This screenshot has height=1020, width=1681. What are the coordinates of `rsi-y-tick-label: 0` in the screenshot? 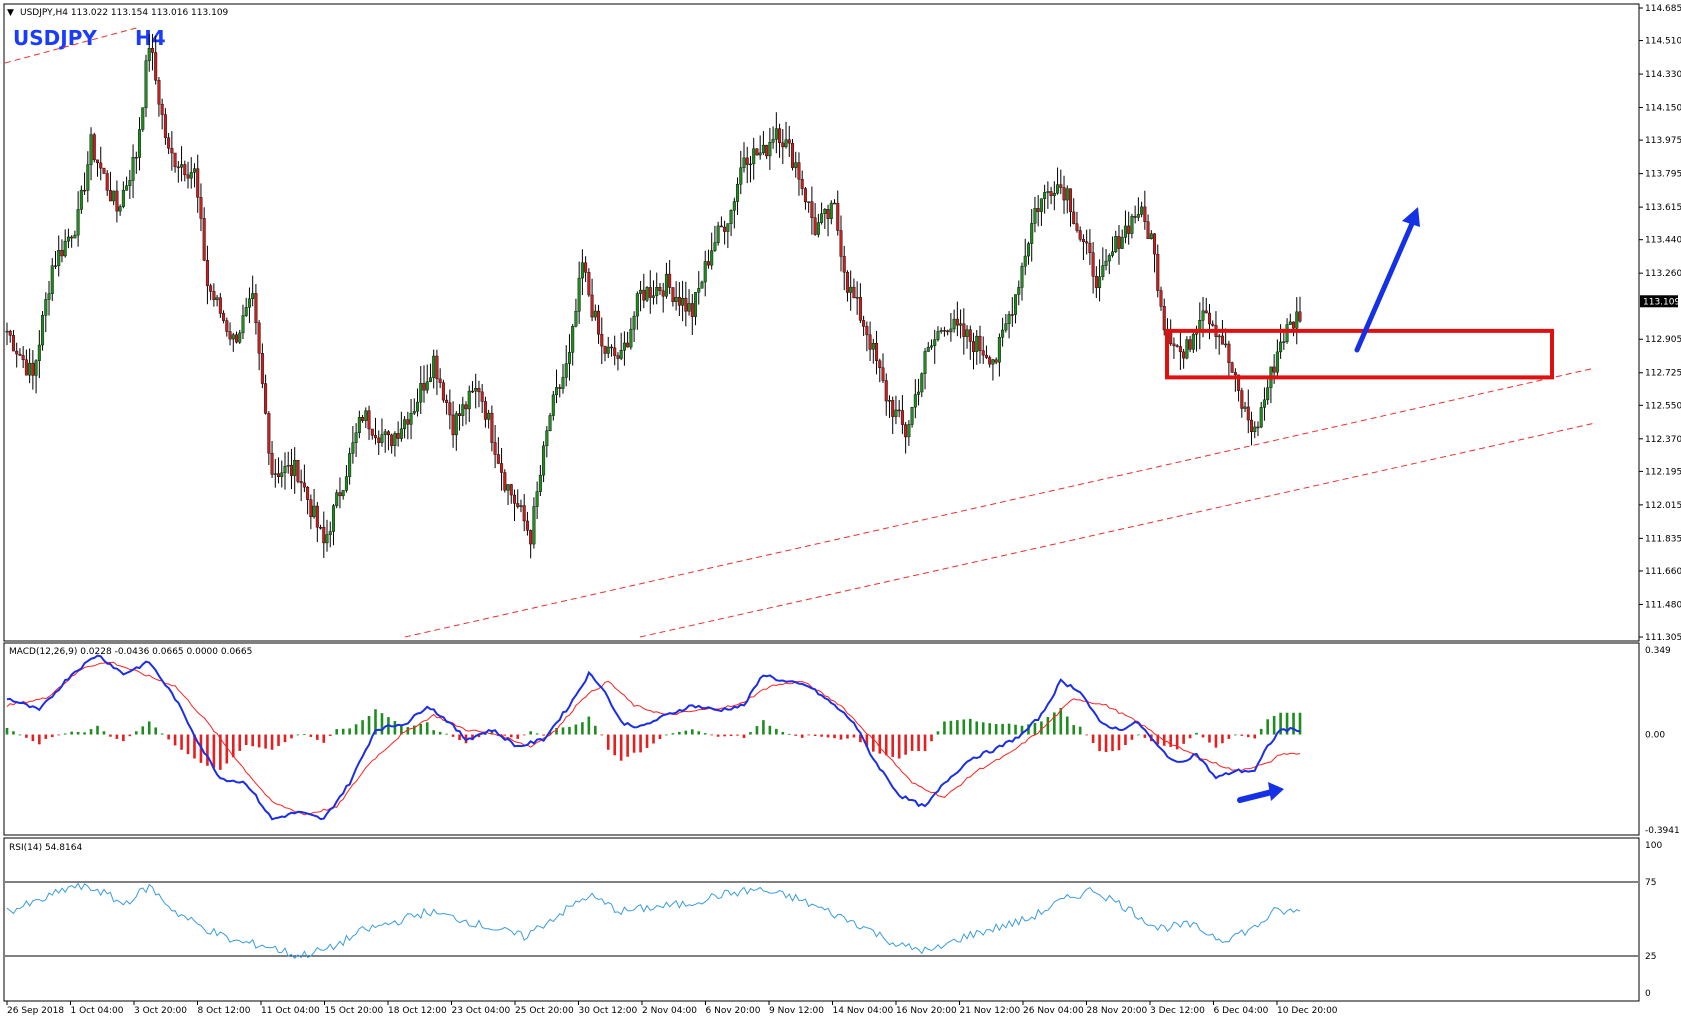 It's located at (1648, 994).